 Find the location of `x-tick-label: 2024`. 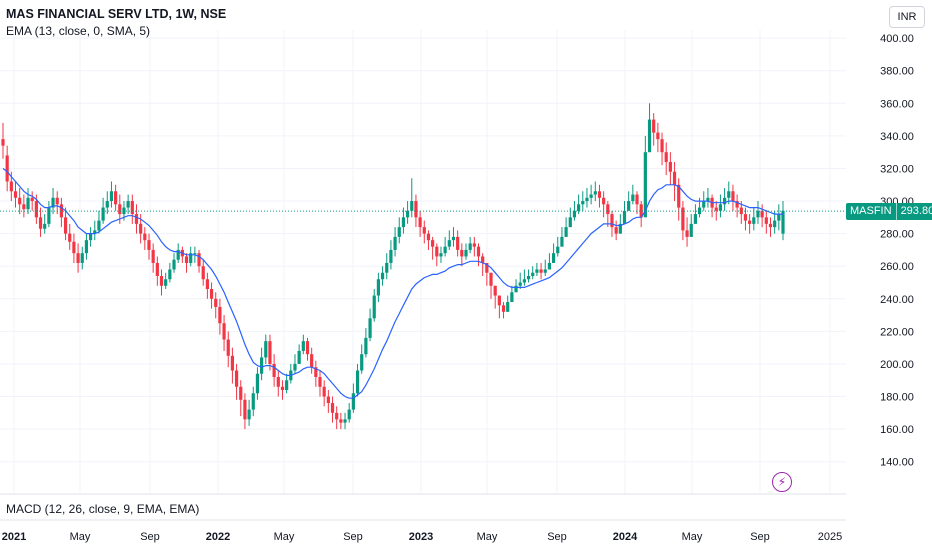

x-tick-label: 2024 is located at coordinates (625, 537).